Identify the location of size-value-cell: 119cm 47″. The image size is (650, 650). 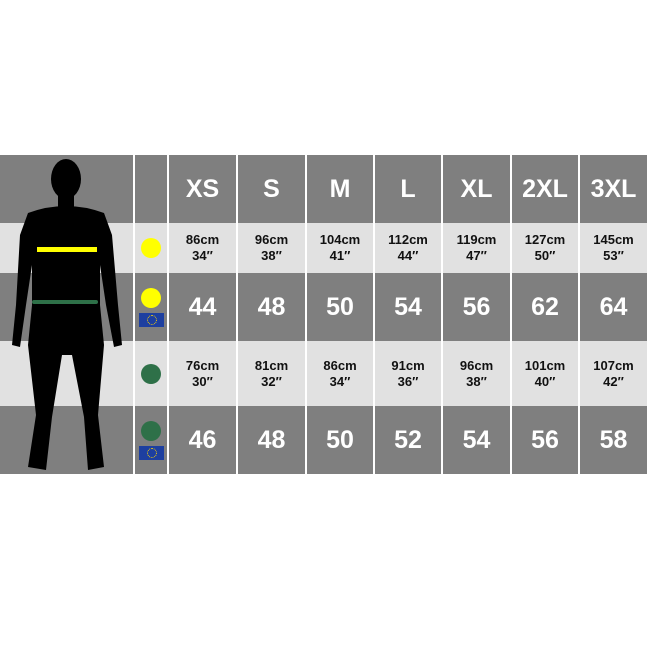
(476, 248).